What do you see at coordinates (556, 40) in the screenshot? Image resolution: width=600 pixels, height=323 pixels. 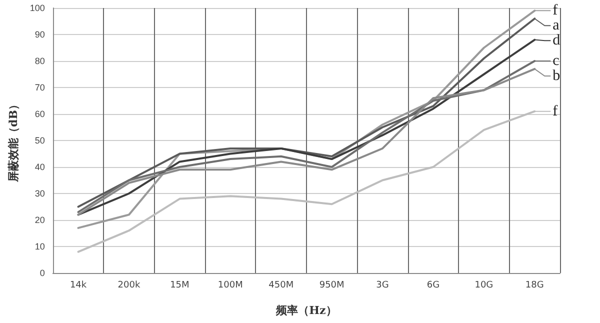 I see `legend-label: d` at bounding box center [556, 40].